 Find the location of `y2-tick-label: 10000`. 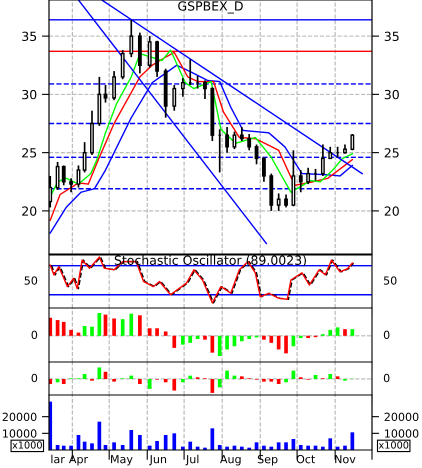

y2-tick-label: 10000 is located at coordinates (401, 433).